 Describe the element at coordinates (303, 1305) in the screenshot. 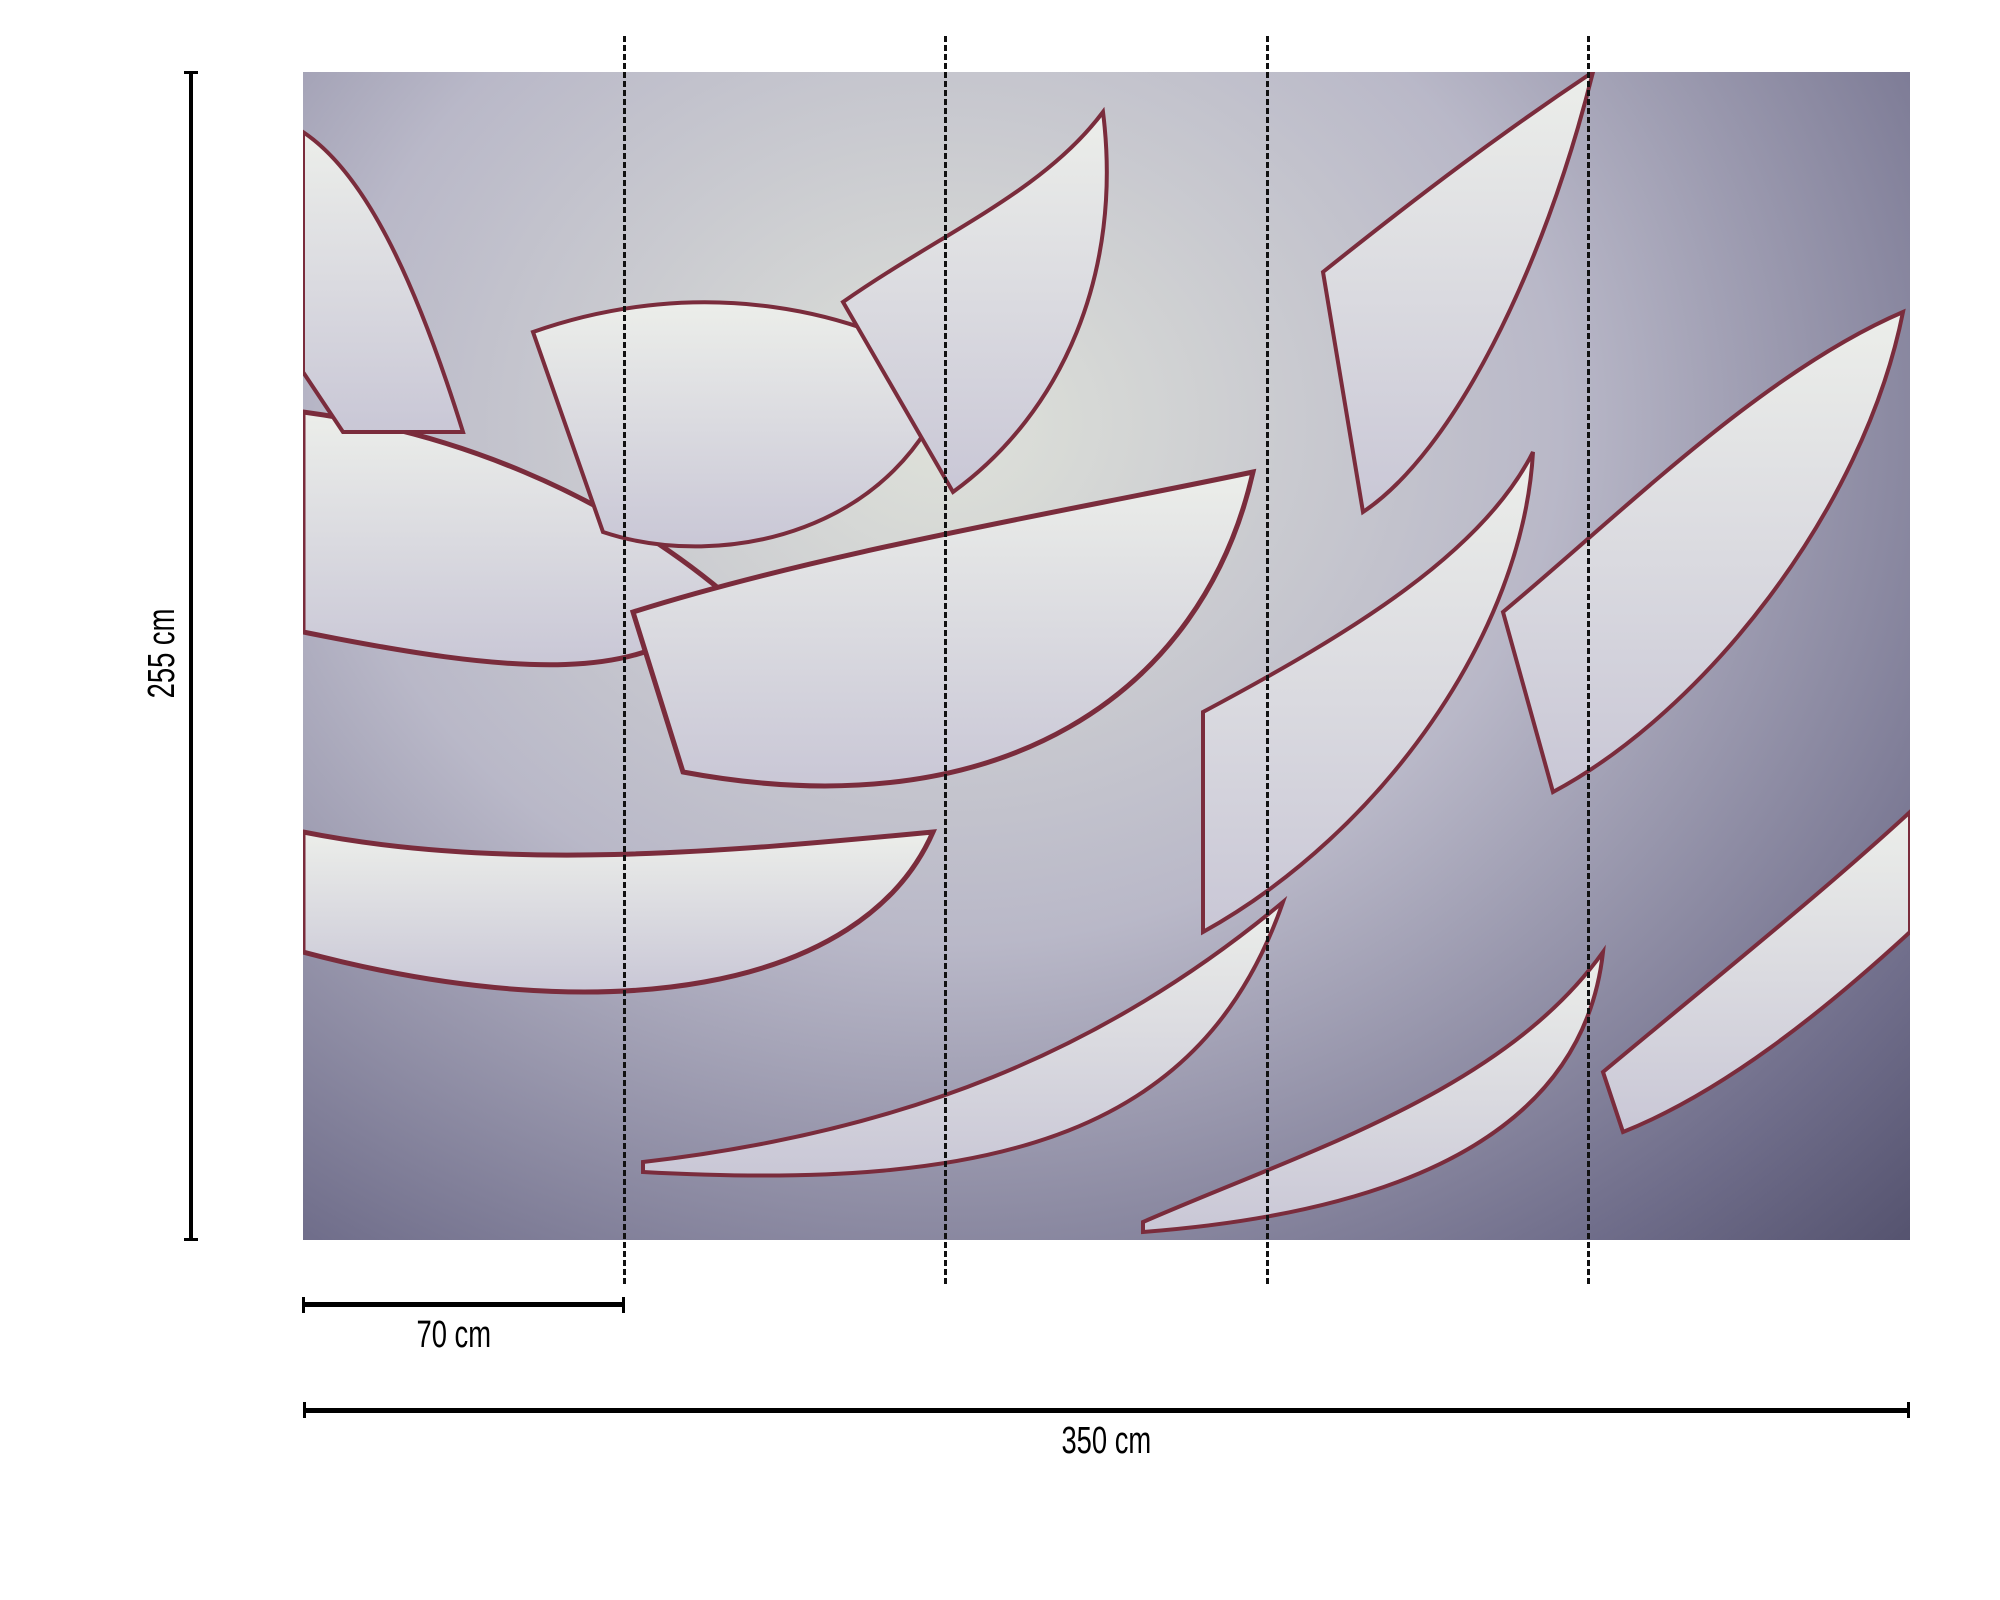

I see `panel-width-tick-left` at that location.